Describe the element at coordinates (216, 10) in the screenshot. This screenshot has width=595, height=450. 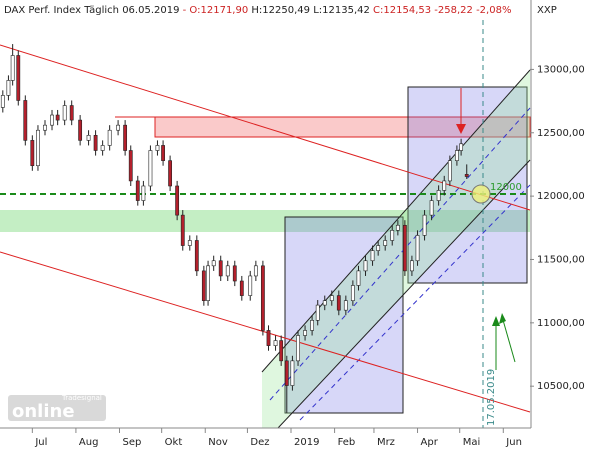
I see `open-text: - O:12171,90` at that location.